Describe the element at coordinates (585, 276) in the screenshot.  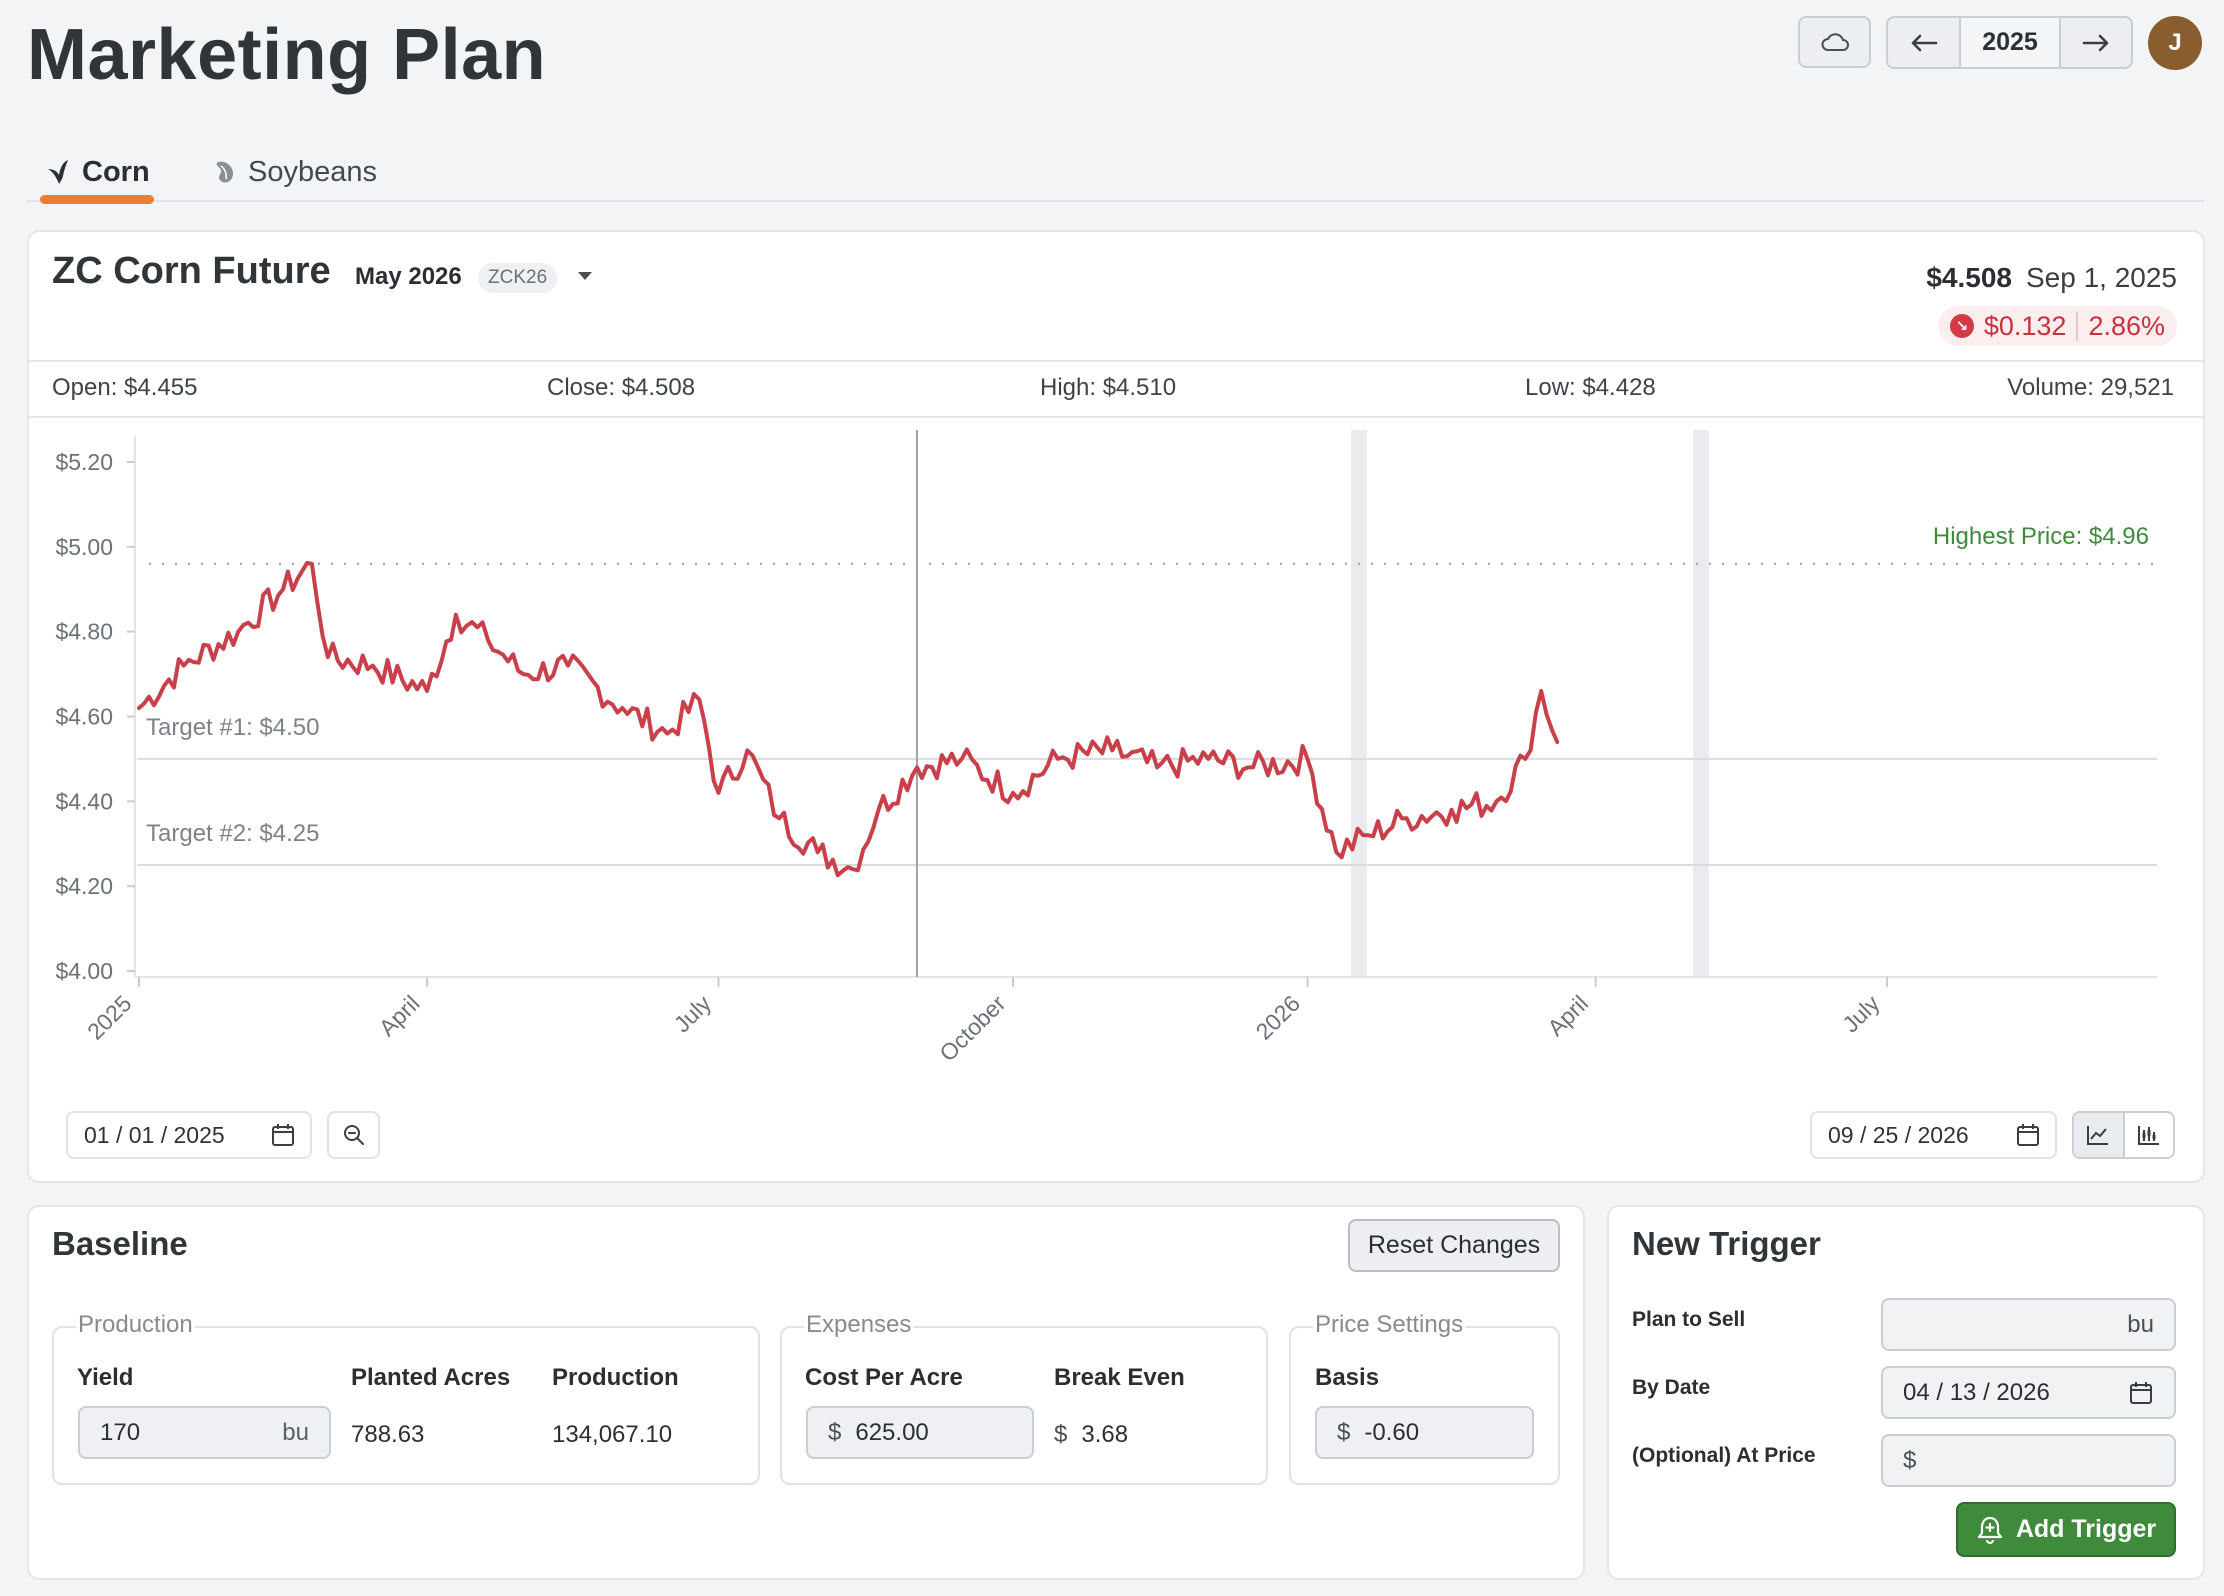
I see `caret-down-icon` at that location.